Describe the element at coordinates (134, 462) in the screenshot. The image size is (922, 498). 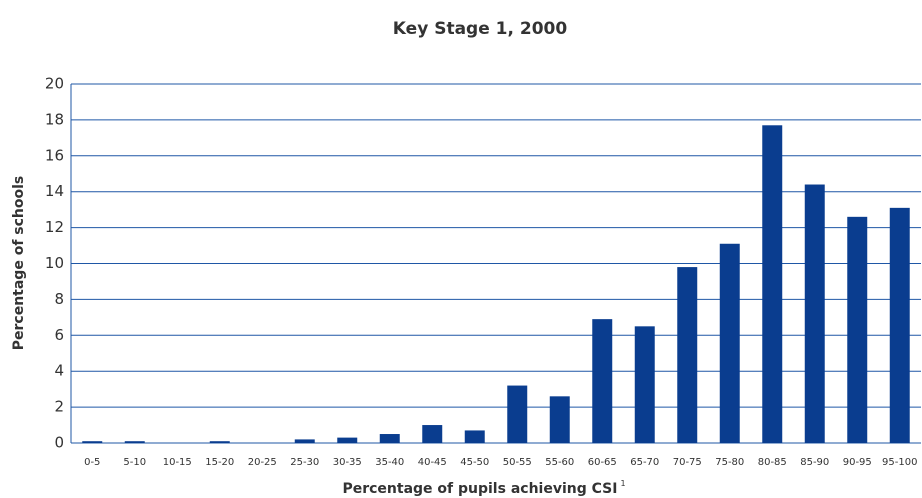
I see `x-tick-label: 5-10` at that location.